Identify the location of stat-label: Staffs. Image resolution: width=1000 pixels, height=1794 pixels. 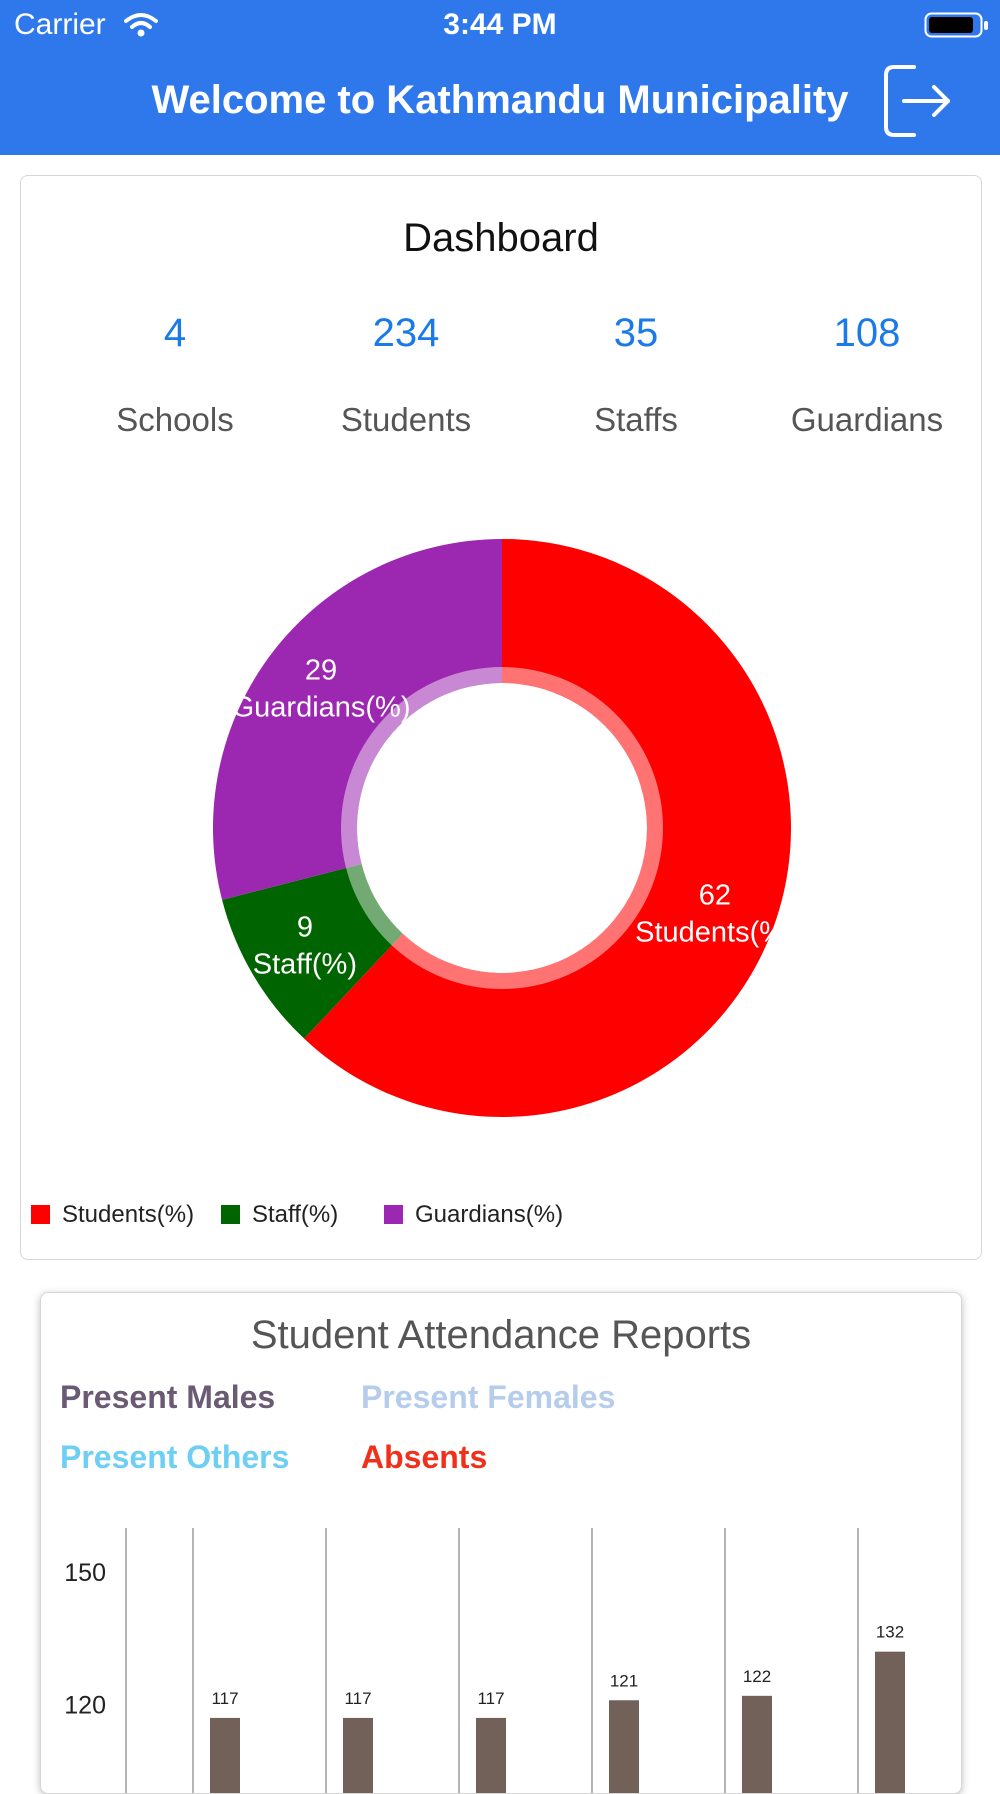
(636, 419).